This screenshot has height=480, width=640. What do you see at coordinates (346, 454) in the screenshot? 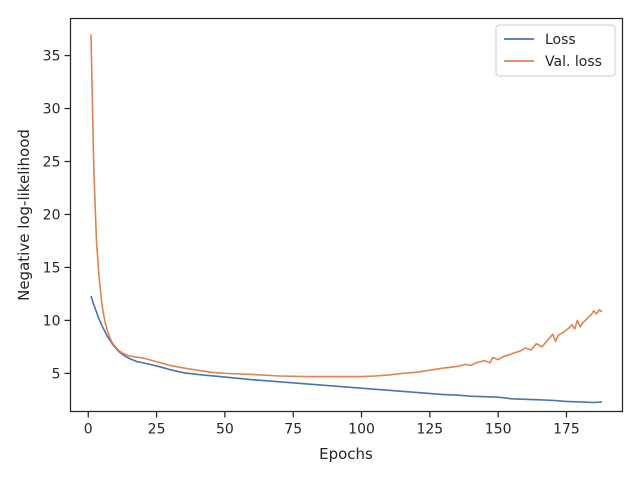
I see `x-axis-label: Epochs` at bounding box center [346, 454].